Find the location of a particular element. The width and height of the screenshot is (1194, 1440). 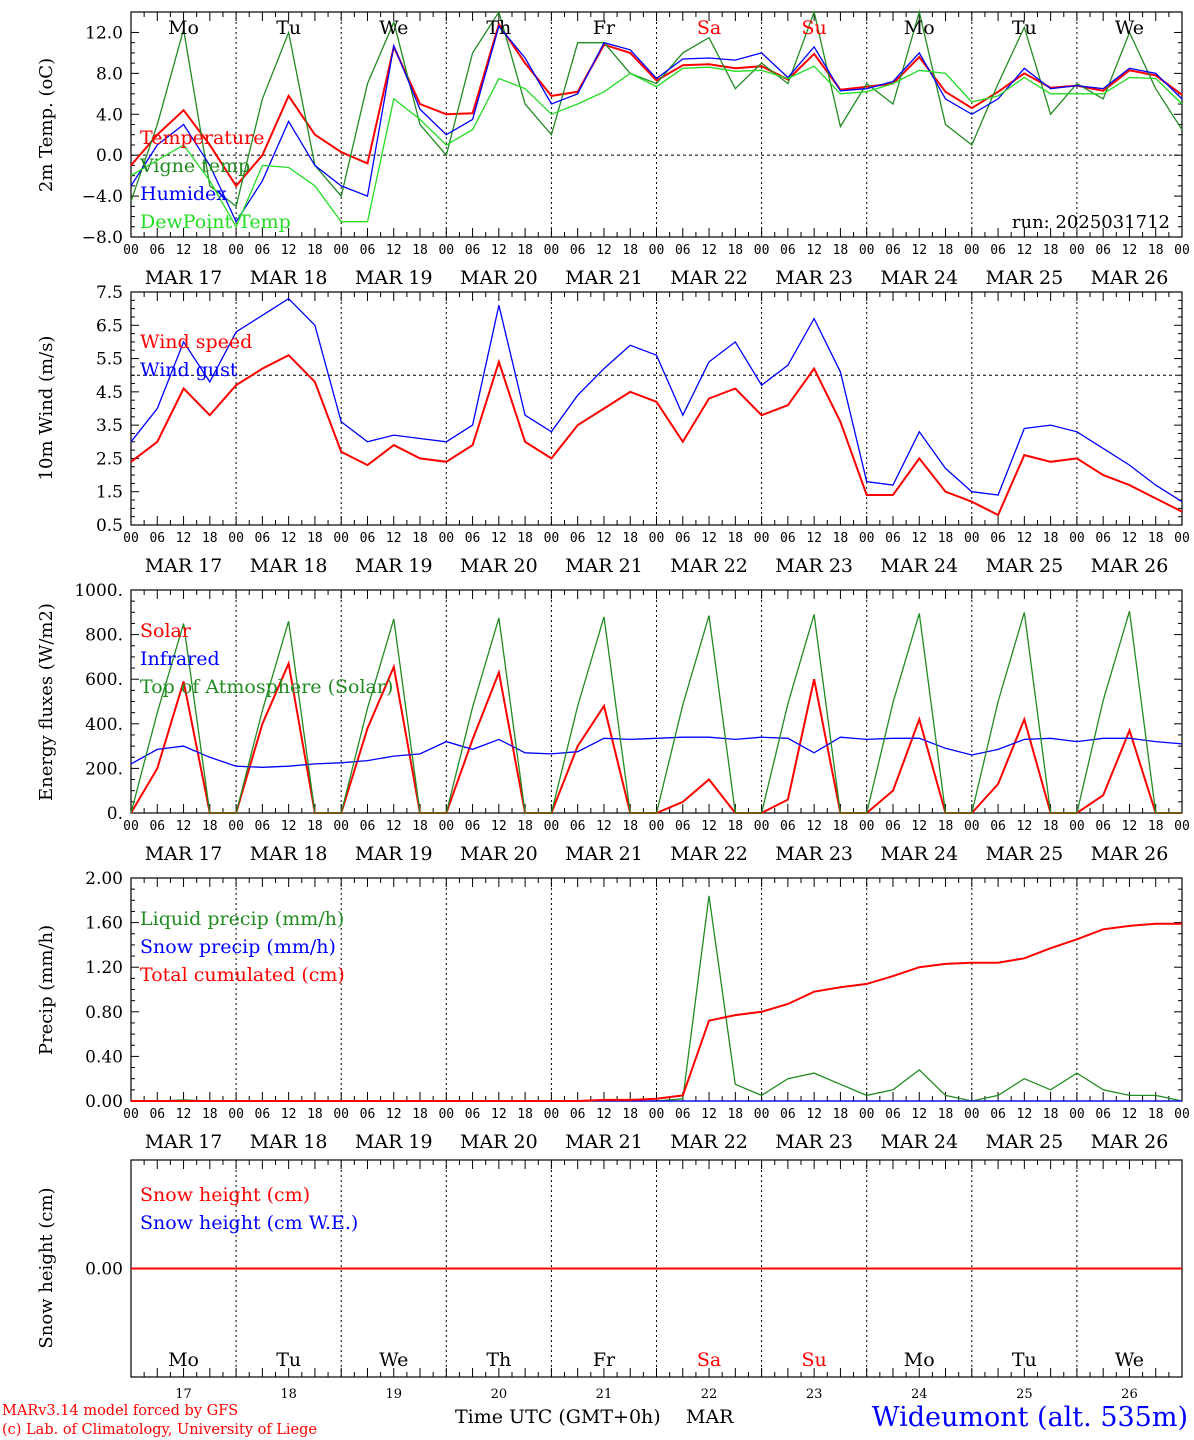

y-tick-label: 0.0 is located at coordinates (109, 156).